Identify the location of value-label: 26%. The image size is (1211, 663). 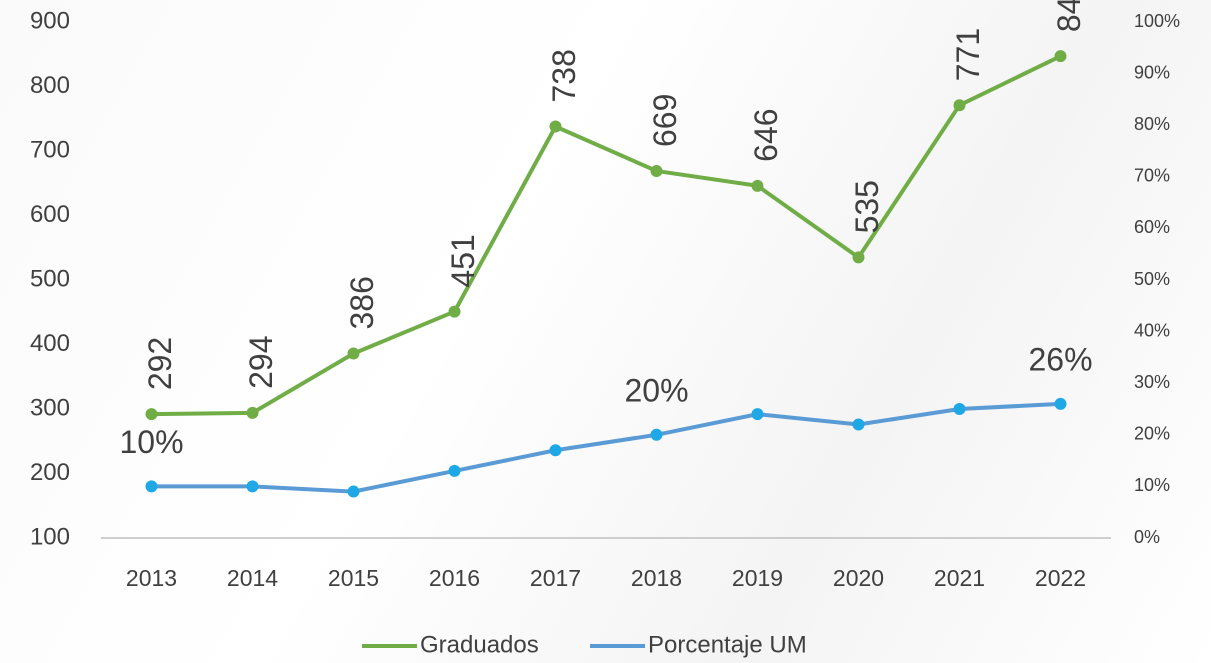
(1060, 359).